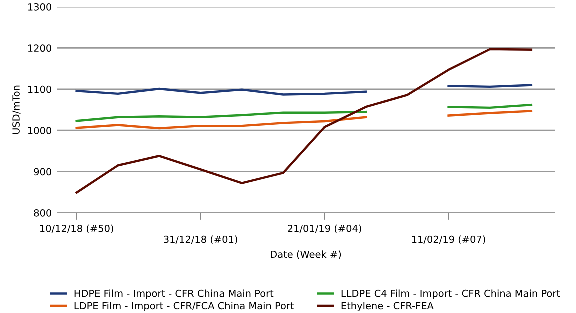  I want to click on x-tick-label: 21/01/19 (#04), so click(325, 229).